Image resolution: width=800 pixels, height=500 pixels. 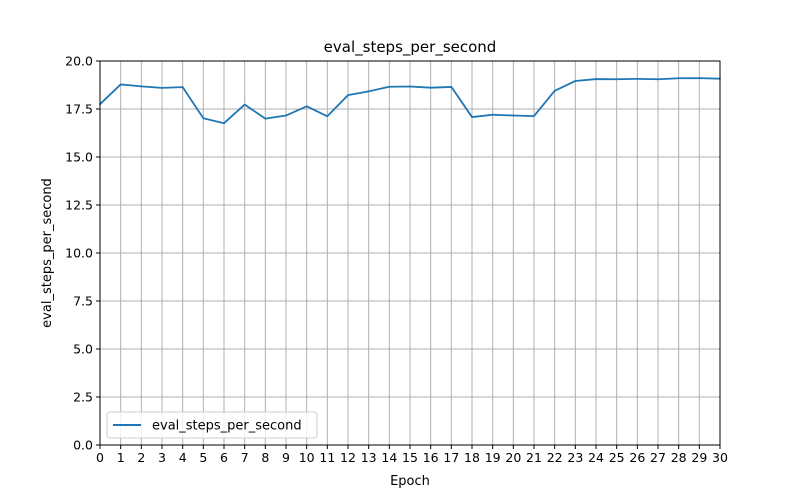 What do you see at coordinates (410, 457) in the screenshot?
I see `x-tick-label: 15` at bounding box center [410, 457].